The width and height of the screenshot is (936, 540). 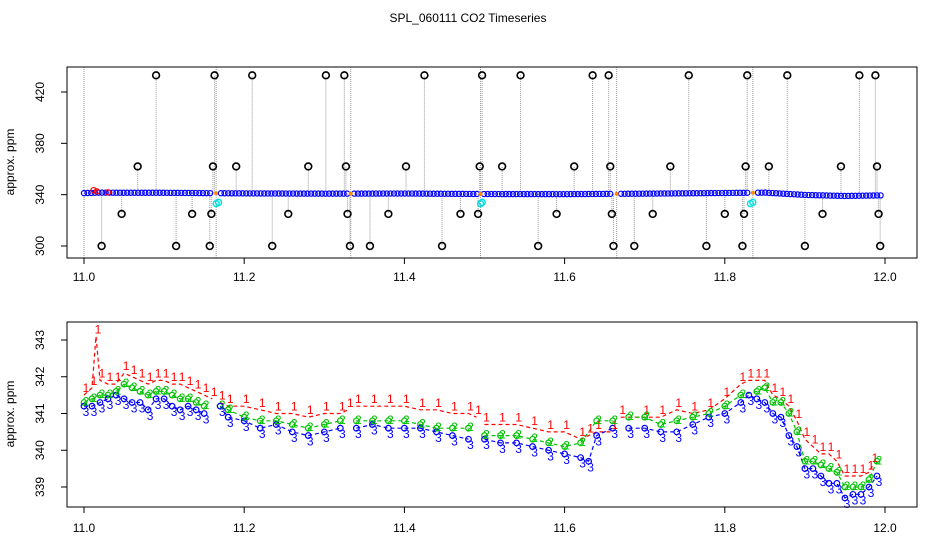 I want to click on cyan-point, so click(x=753, y=202).